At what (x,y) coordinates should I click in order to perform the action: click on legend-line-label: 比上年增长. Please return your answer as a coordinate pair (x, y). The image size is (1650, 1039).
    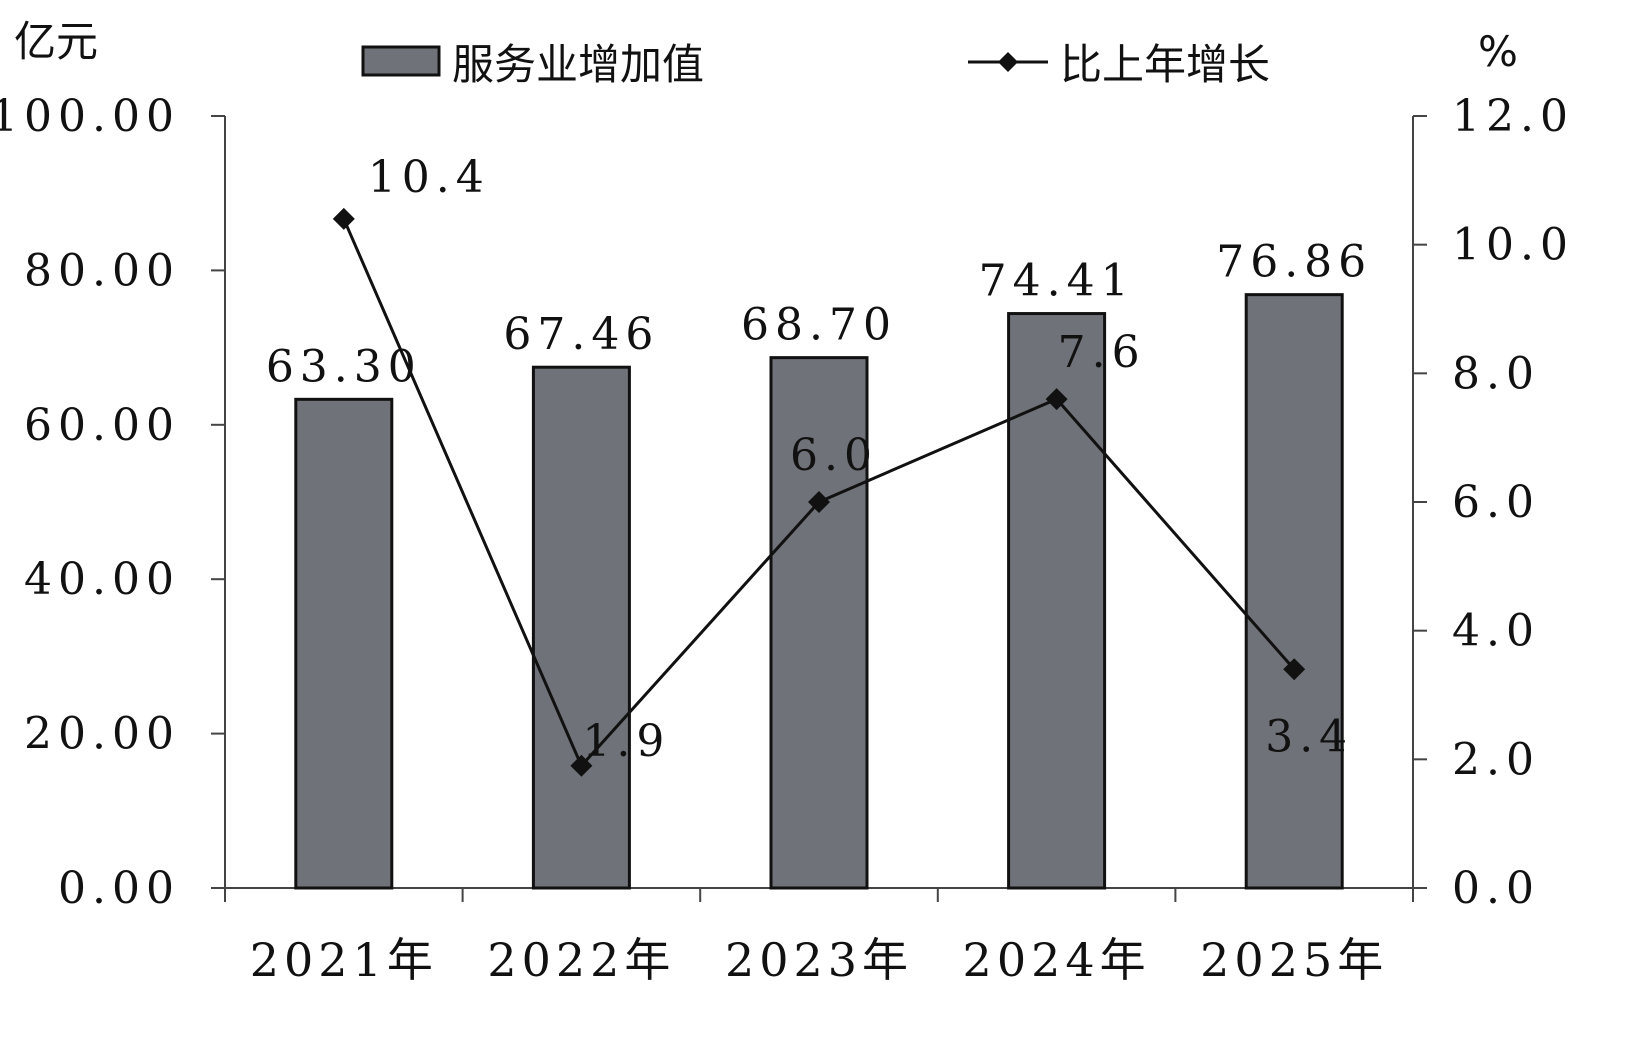
    Looking at the image, I should click on (1165, 64).